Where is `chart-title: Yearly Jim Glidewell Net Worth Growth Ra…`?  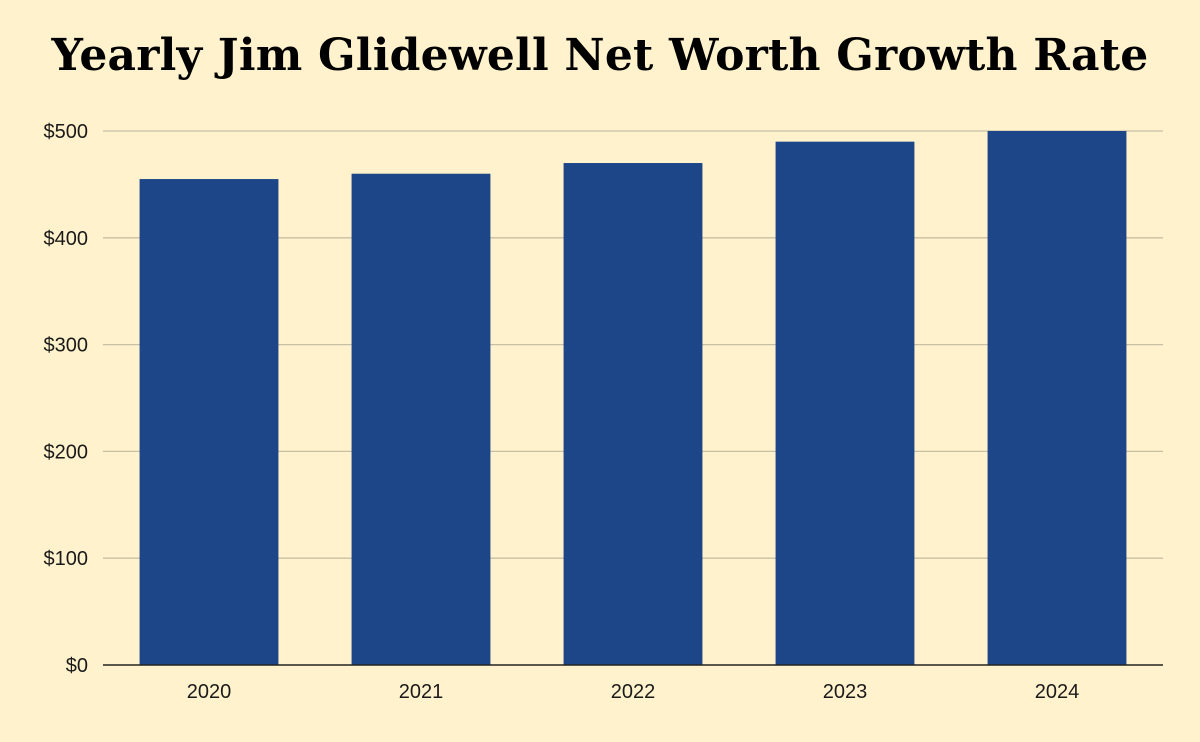
chart-title: Yearly Jim Glidewell Net Worth Growth Ra… is located at coordinates (600, 55).